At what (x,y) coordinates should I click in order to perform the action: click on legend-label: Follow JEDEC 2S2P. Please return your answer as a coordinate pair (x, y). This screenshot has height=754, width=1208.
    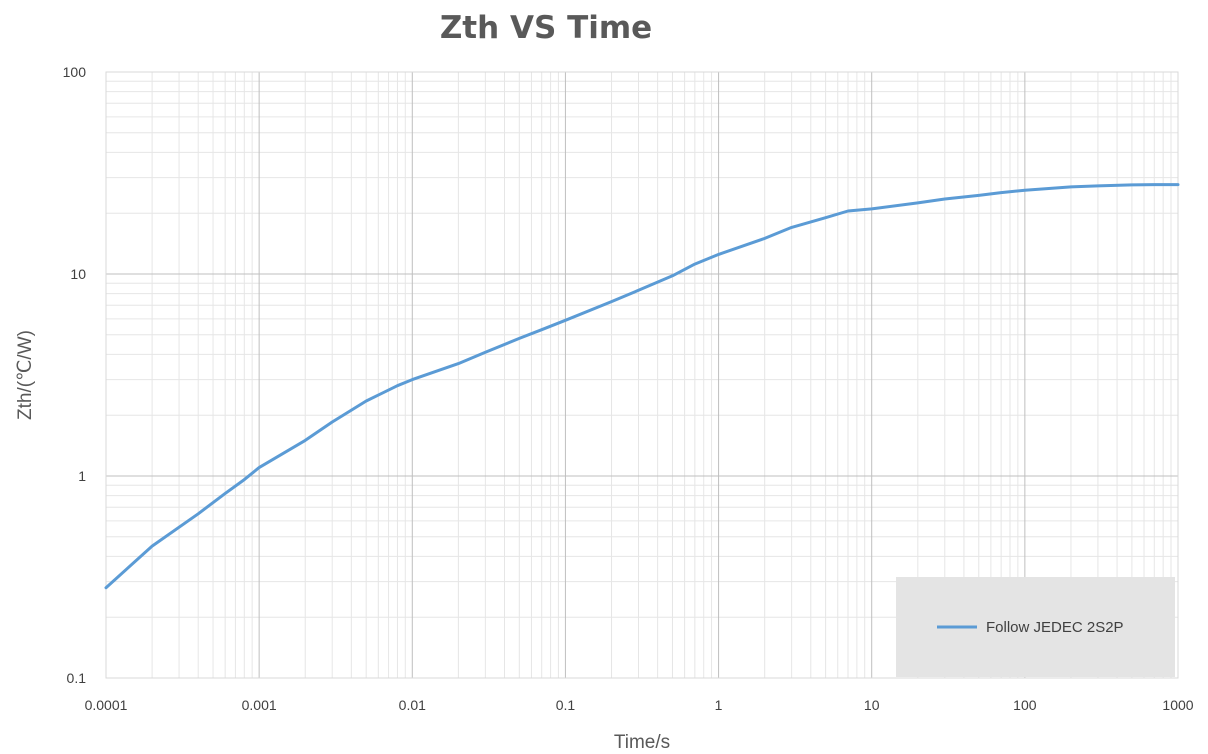
    Looking at the image, I should click on (1055, 627).